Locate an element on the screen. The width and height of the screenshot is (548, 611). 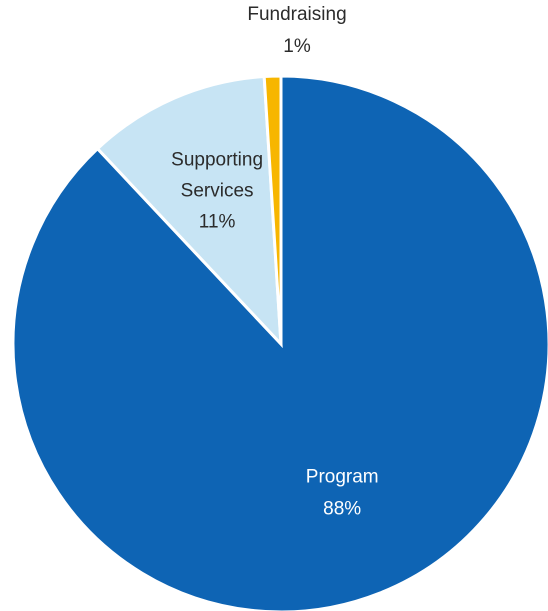
slice-value-supporting-services: 11% is located at coordinates (217, 221).